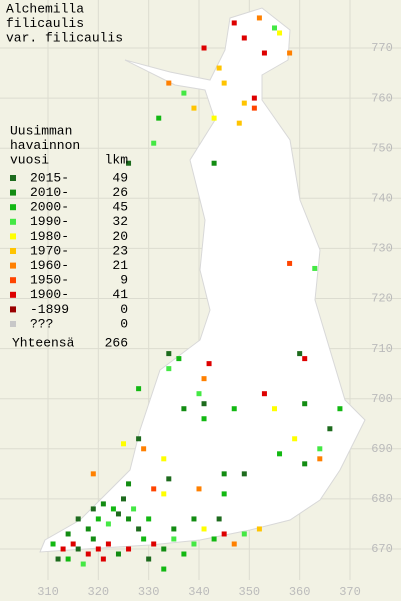 This screenshot has height=601, width=401. I want to click on y-tick-label: 760, so click(382, 98).